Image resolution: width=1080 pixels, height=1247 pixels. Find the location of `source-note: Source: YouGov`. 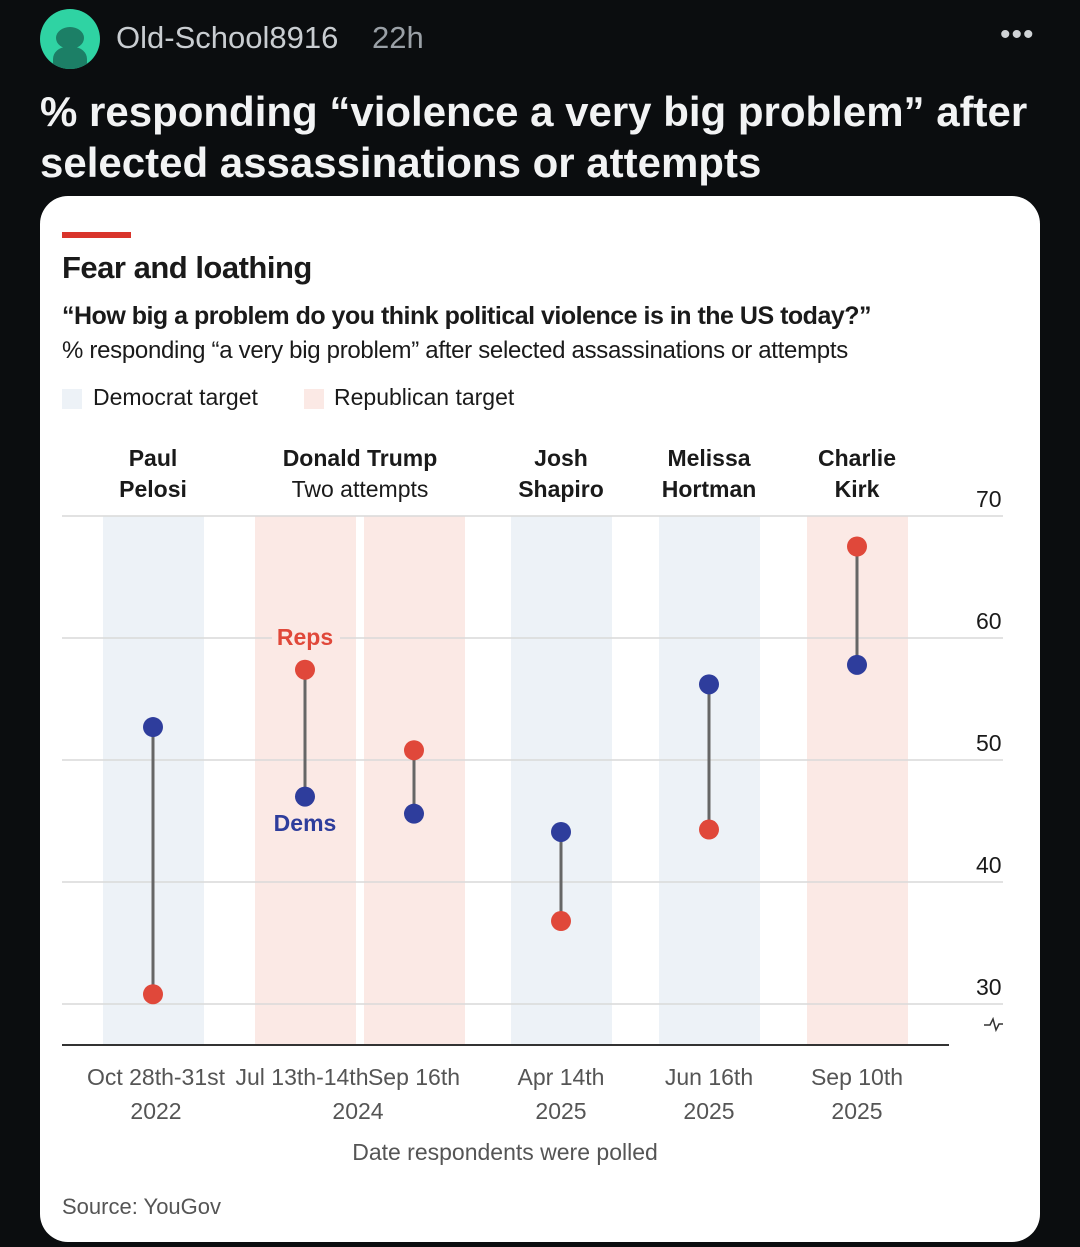

source-note: Source: YouGov is located at coordinates (142, 1206).